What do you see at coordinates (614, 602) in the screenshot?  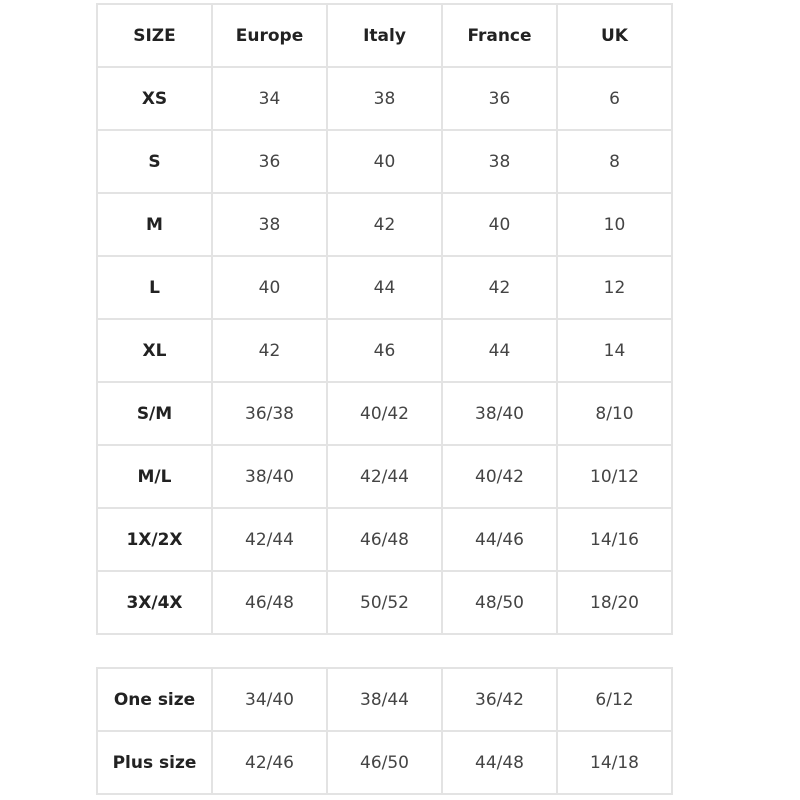 I see `size-value-cell: 18/20` at bounding box center [614, 602].